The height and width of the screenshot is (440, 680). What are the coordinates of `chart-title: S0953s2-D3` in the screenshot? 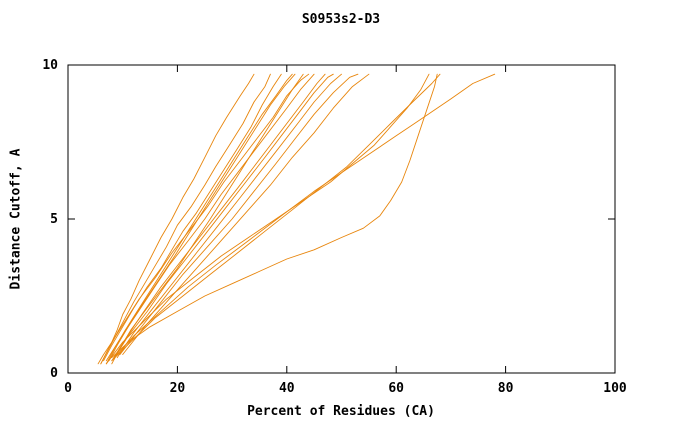 It's located at (341, 19).